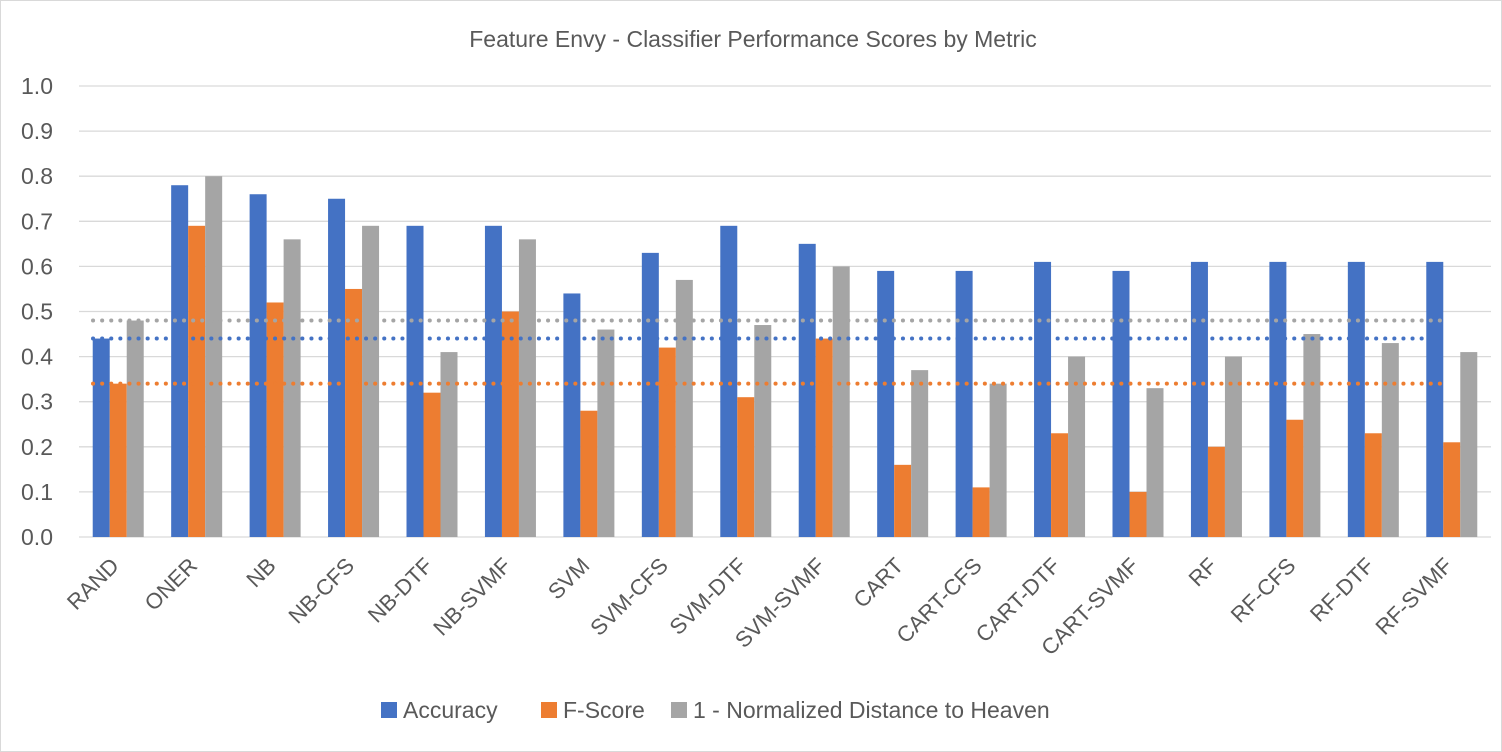 This screenshot has height=752, width=1502. Describe the element at coordinates (275, 419) in the screenshot. I see `bar-f-score-nb` at that location.